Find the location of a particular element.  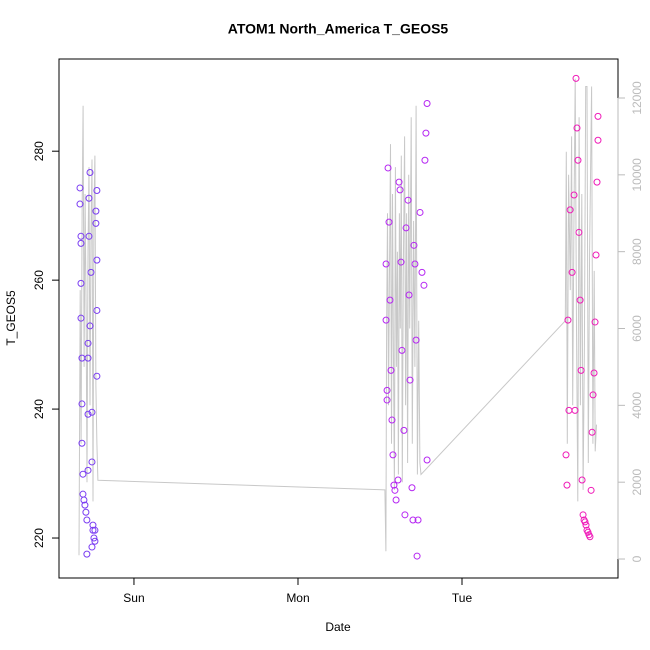

y-tick-label: 260 is located at coordinates (39, 280).